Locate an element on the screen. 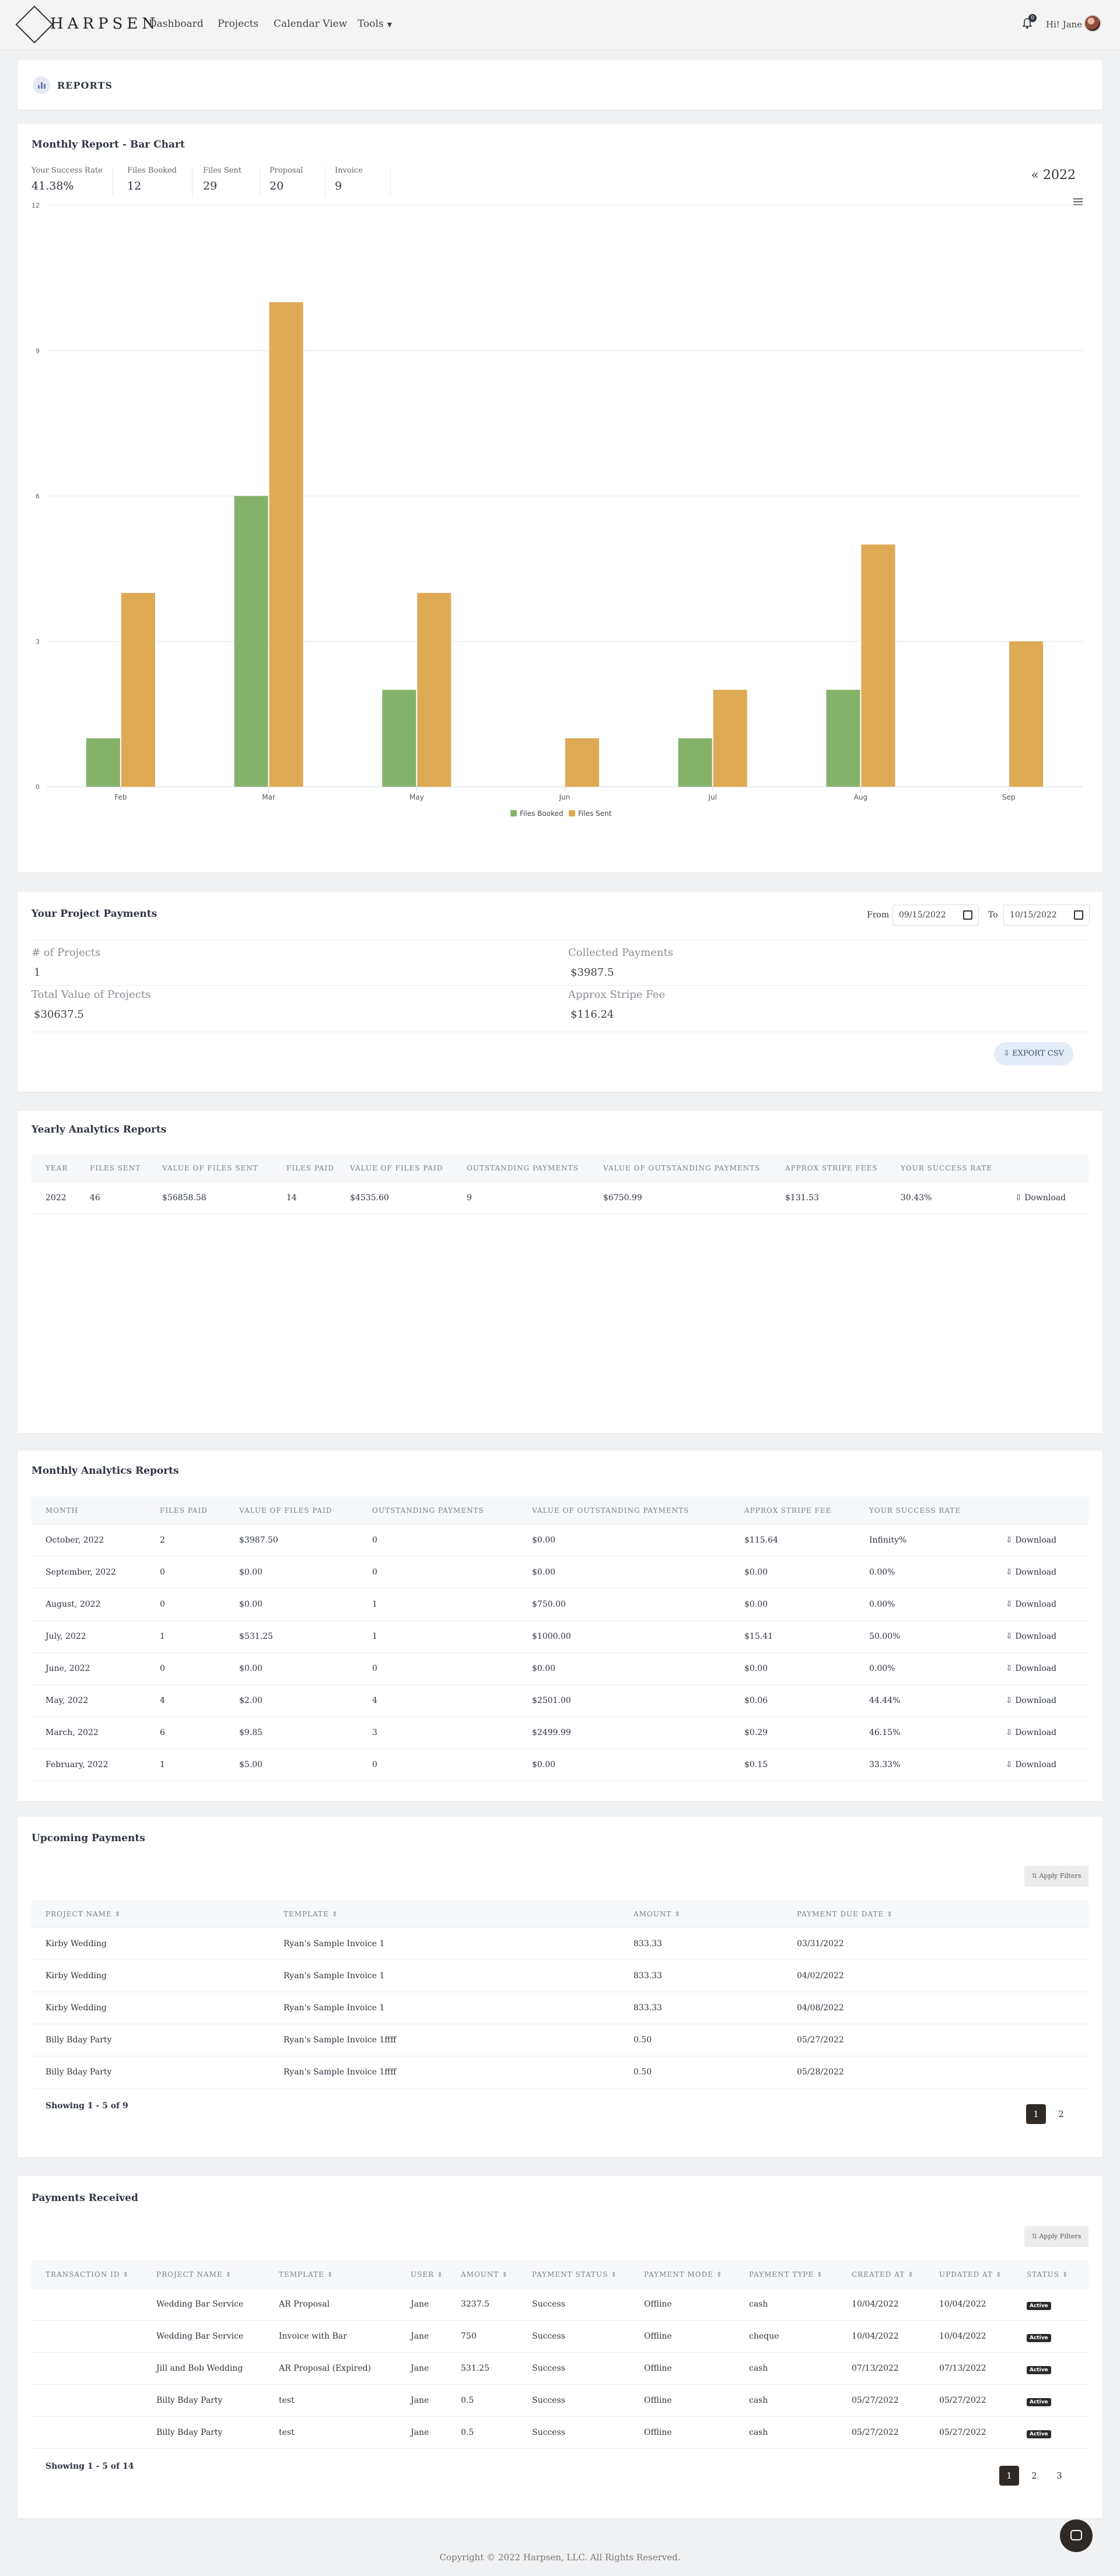 The height and width of the screenshot is (2576, 1120). avatar is located at coordinates (1092, 23).